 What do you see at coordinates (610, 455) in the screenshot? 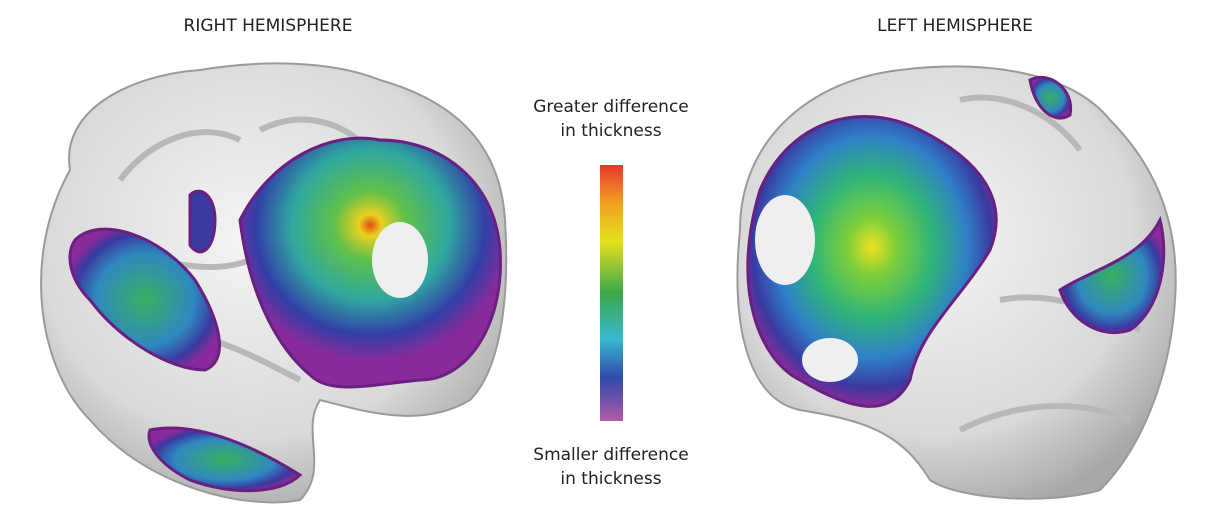
I see `legend-label: Smaller difference` at bounding box center [610, 455].